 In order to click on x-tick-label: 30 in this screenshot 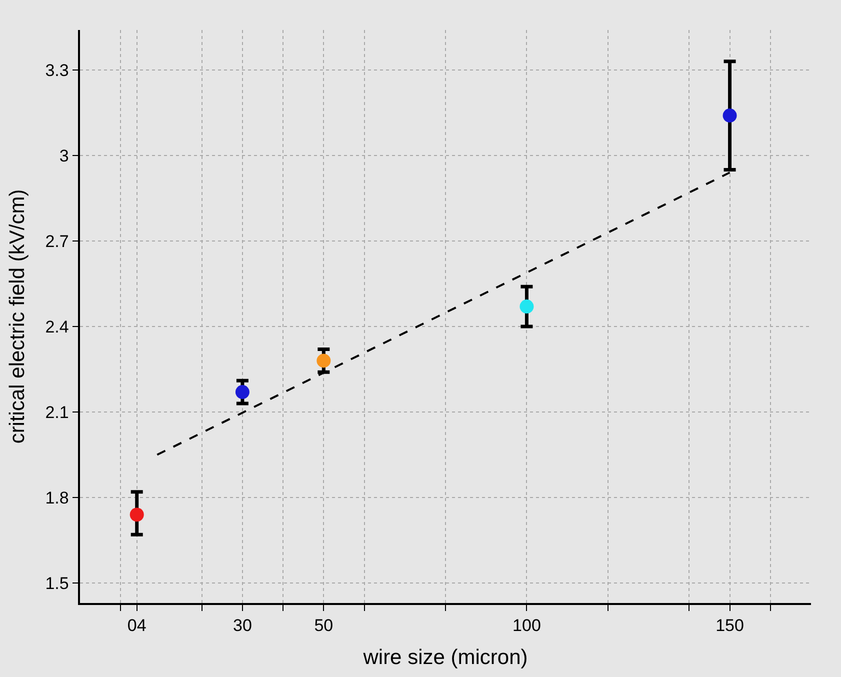, I will do `click(242, 626)`.